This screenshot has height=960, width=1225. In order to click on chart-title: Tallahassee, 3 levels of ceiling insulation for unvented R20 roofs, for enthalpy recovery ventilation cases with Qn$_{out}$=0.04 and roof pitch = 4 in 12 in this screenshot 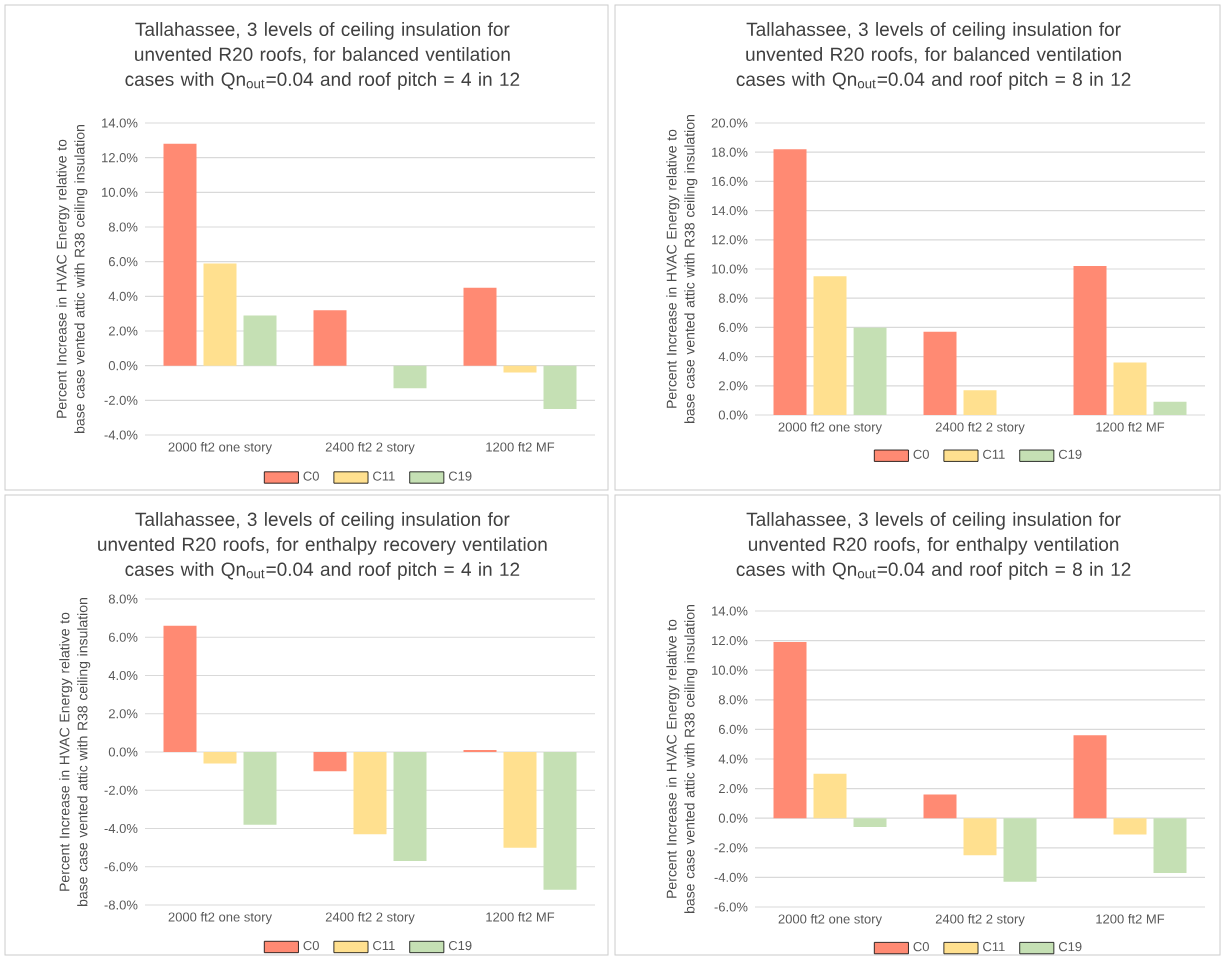, I will do `click(322, 546)`.